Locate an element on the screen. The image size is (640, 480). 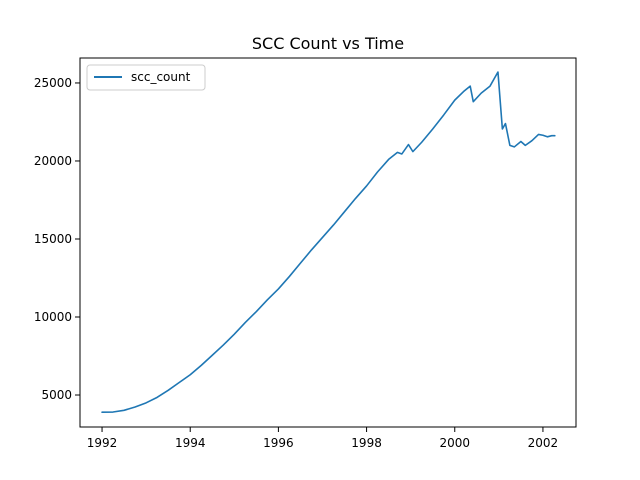
x-tick-label-1996: 1996 is located at coordinates (278, 443).